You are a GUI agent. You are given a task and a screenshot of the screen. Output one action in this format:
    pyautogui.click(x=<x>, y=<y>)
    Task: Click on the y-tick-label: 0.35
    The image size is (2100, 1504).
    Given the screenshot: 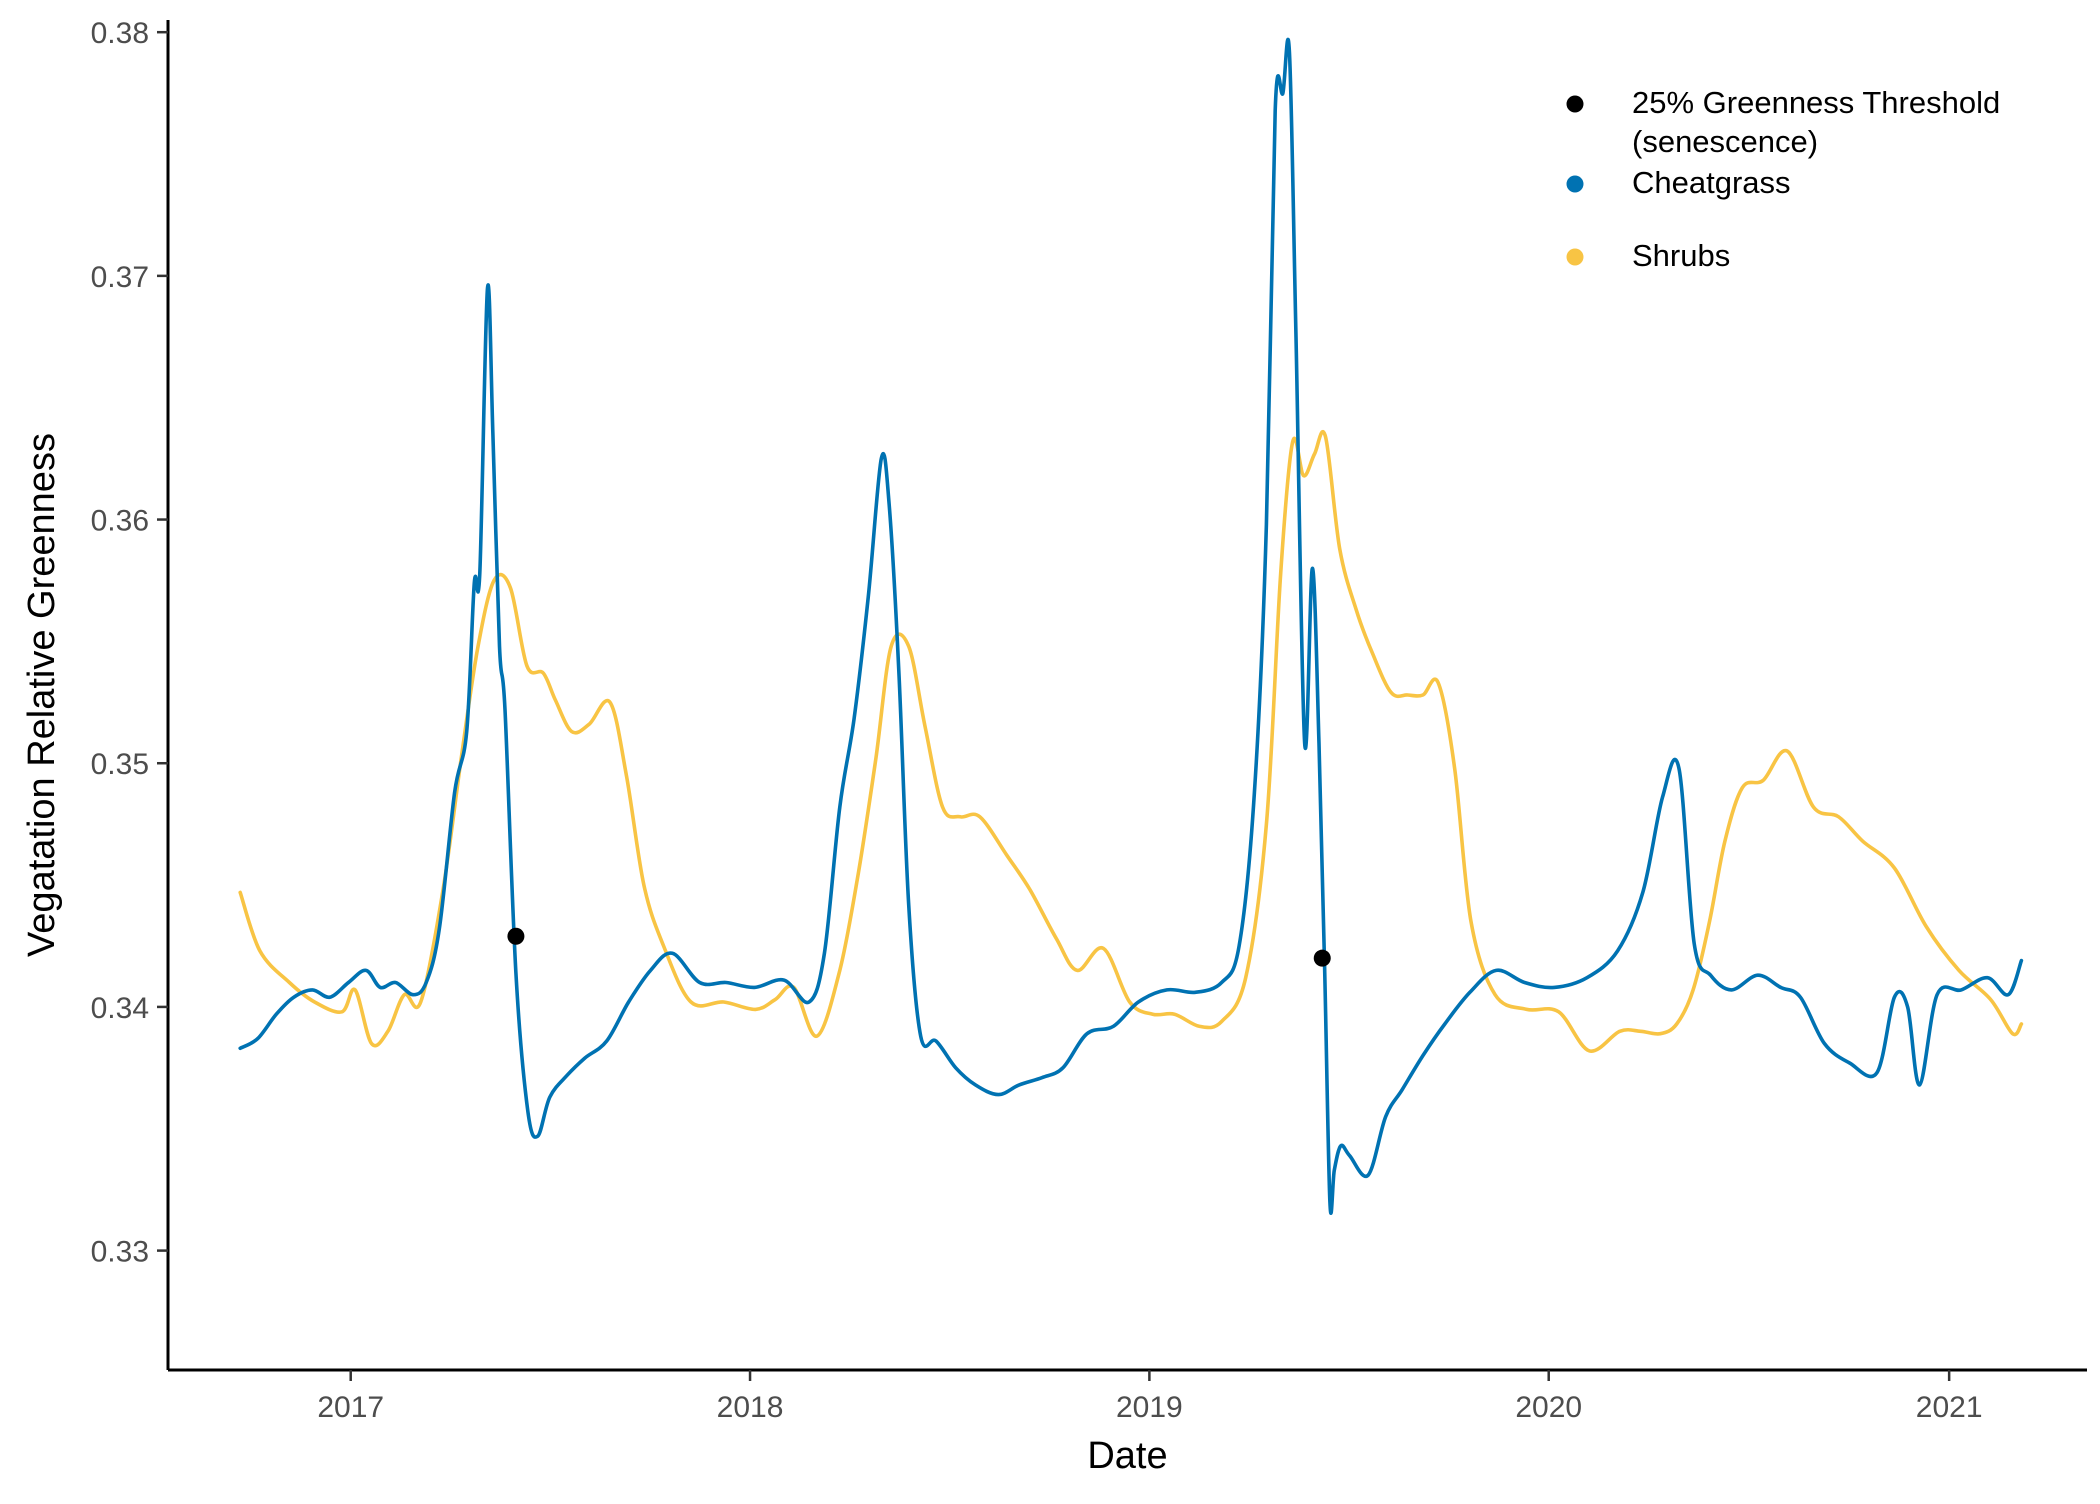 What is the action you would take?
    pyautogui.click(x=120, y=764)
    